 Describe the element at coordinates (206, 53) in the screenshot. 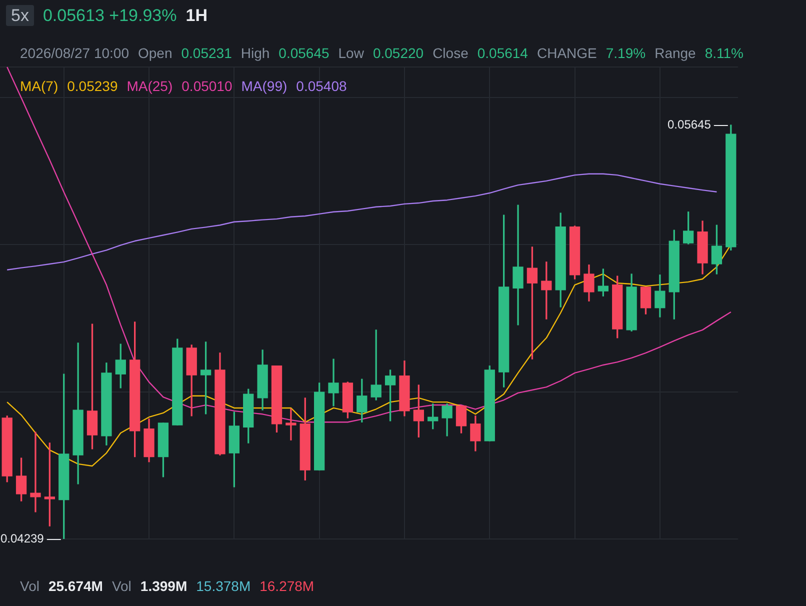

I see `text: 0.05231` at that location.